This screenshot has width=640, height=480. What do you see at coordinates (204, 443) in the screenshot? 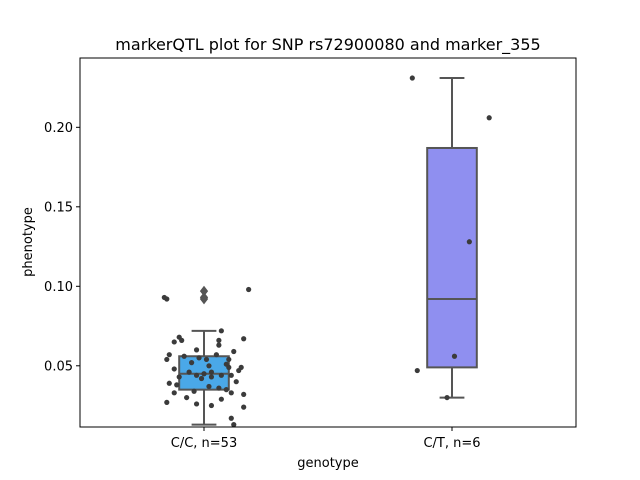
I see `x-tick-label: C/C, n=53` at bounding box center [204, 443].